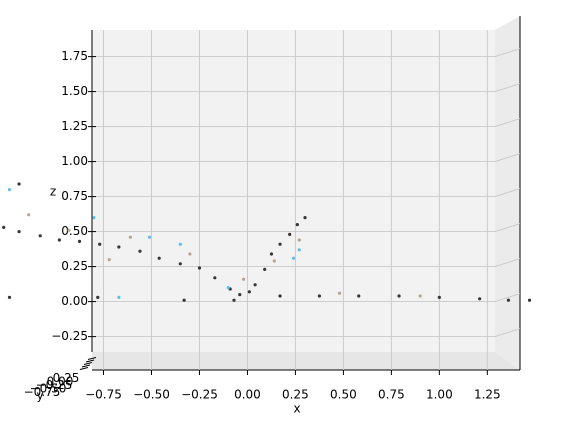 This screenshot has width=584, height=430. Describe the element at coordinates (53, 192) in the screenshot. I see `z-axis-label: z` at that location.